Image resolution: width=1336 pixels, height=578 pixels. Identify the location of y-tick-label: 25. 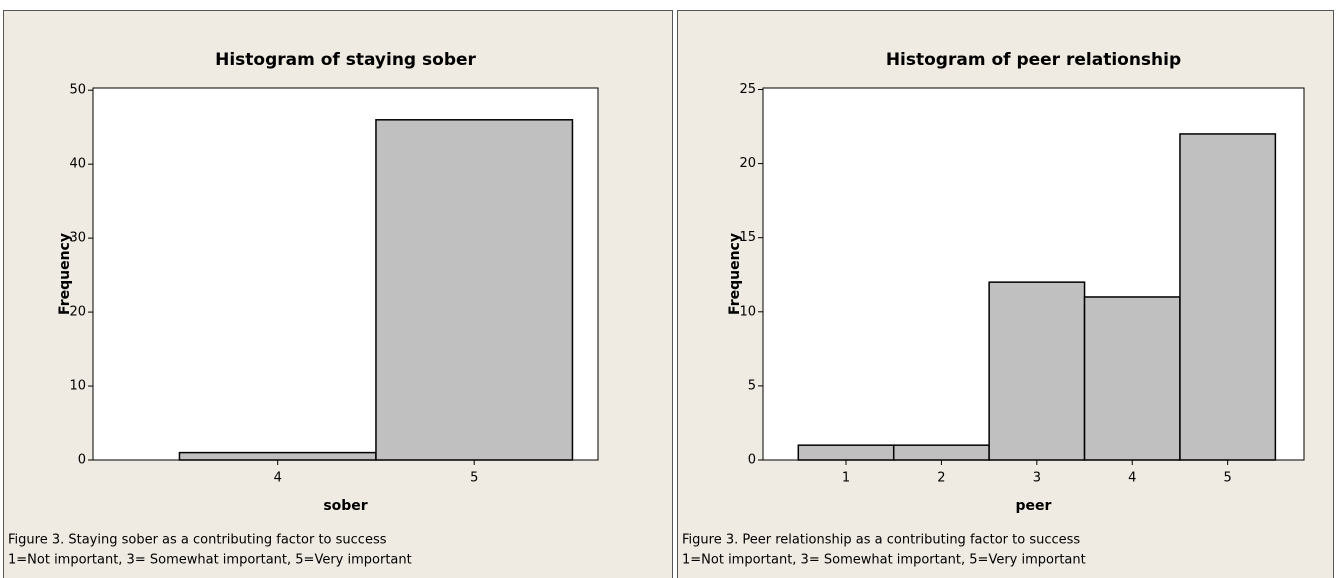
(747, 89).